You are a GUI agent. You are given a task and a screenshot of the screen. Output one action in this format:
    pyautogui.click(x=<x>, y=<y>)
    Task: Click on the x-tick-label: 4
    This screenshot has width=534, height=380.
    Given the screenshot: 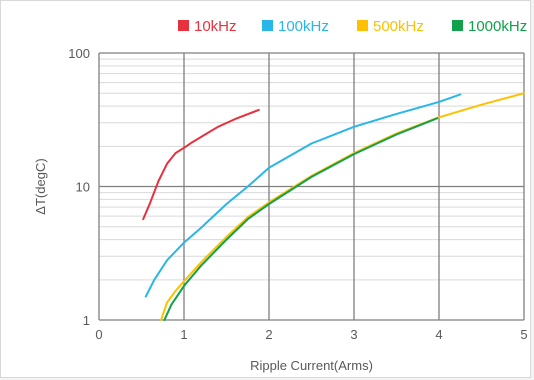 What is the action you would take?
    pyautogui.click(x=438, y=334)
    